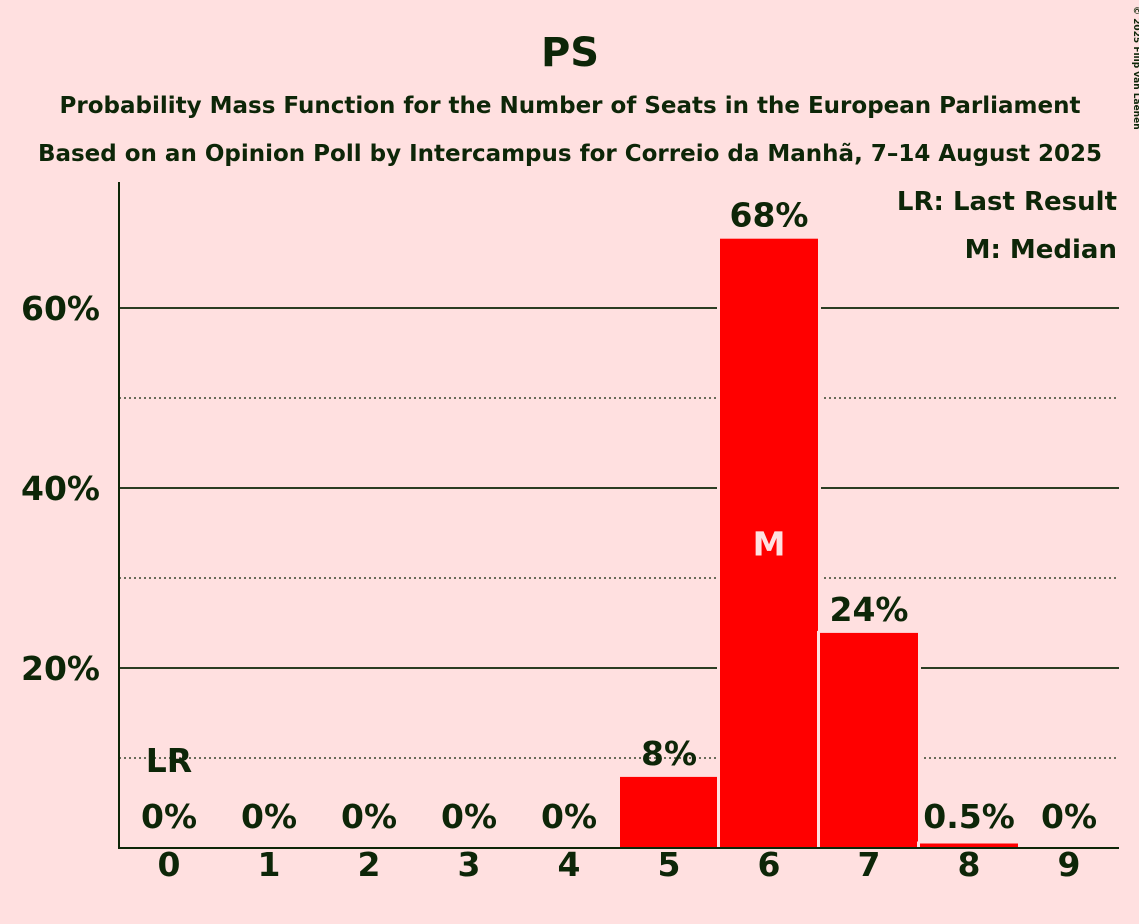 This screenshot has height=924, width=1139. What do you see at coordinates (769, 864) in the screenshot?
I see `x-tick-label-6: 6` at bounding box center [769, 864].